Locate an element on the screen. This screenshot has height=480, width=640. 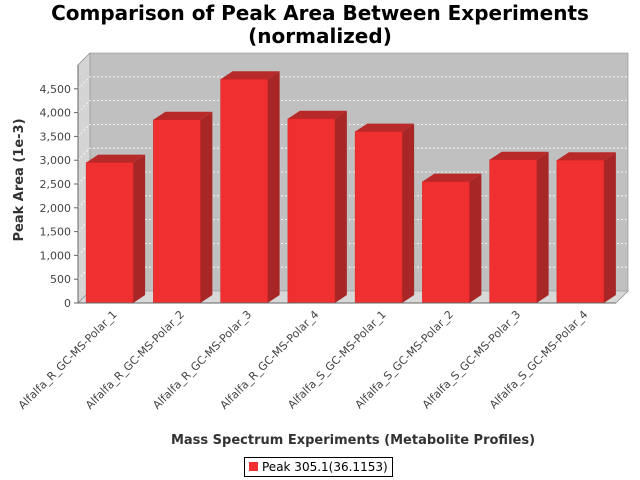
legend-swatch is located at coordinates (253, 466).